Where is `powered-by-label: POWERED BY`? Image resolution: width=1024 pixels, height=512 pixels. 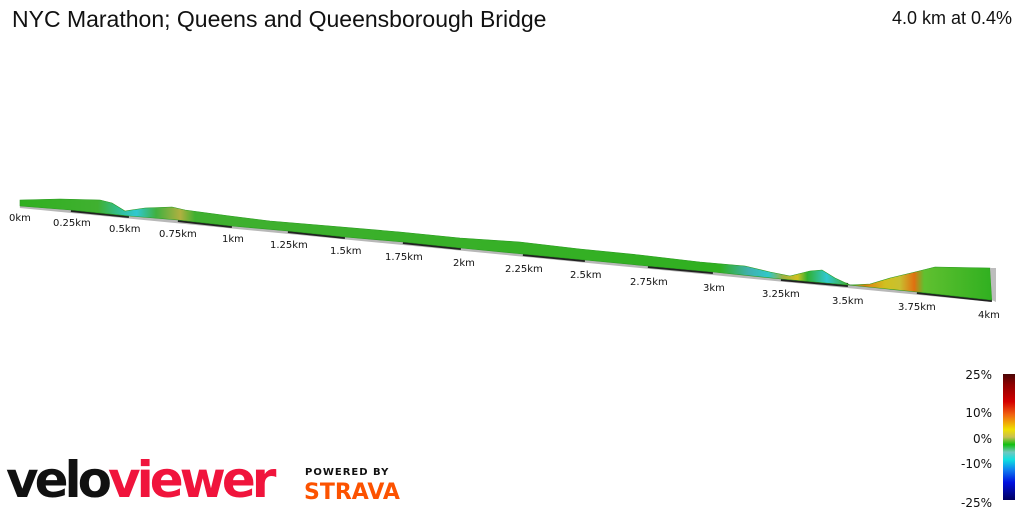
powered-by-label: POWERED BY is located at coordinates (347, 472).